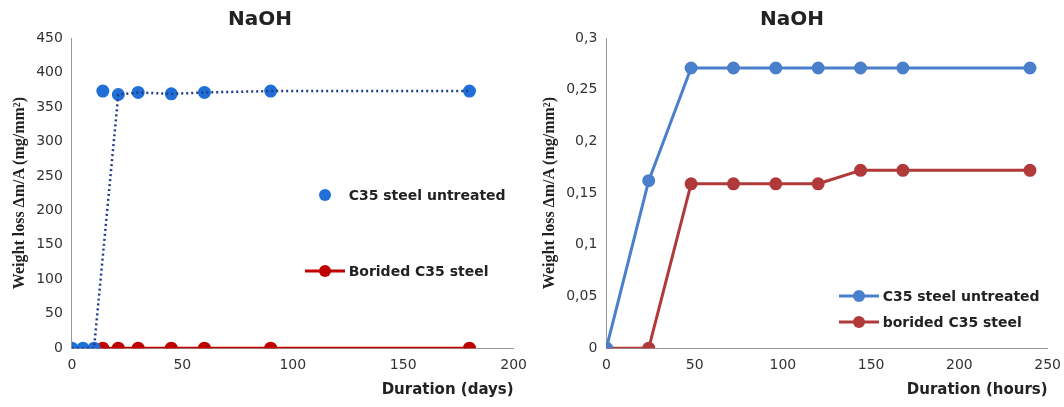 Image resolution: width=1064 pixels, height=407 pixels. Describe the element at coordinates (586, 140) in the screenshot. I see `y-tick-label: 0,2` at that location.